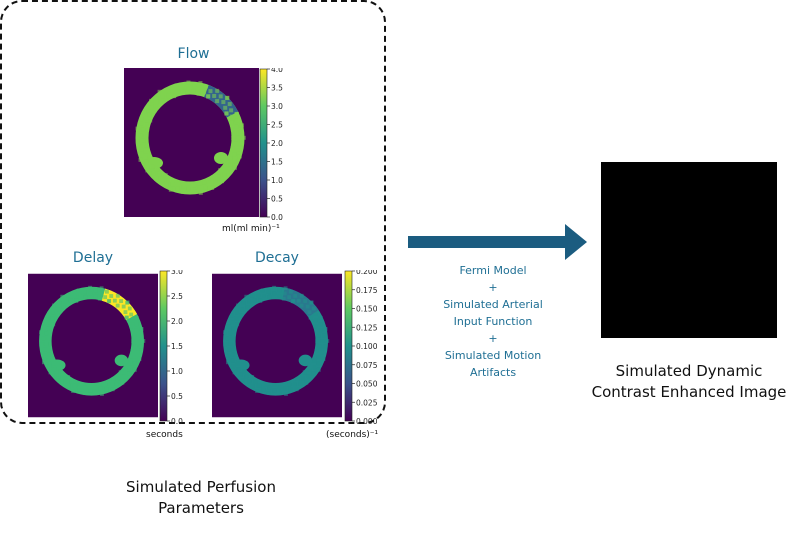  Describe the element at coordinates (277, 258) in the screenshot. I see `decay-map-title: Decay` at that location.